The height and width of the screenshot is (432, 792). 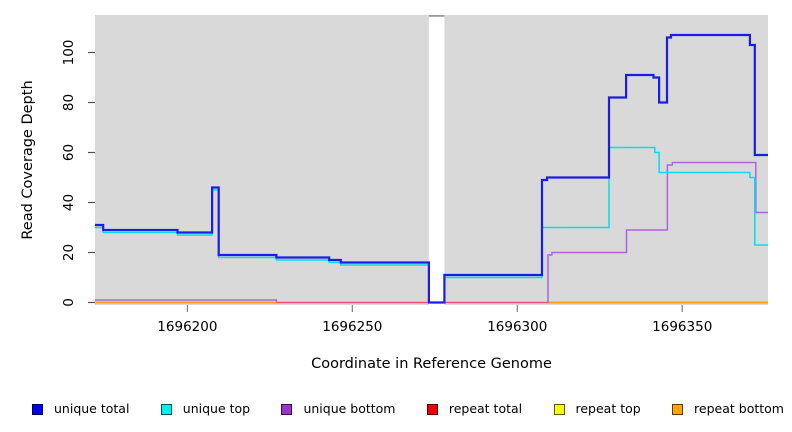 I want to click on legend-swatch-repeat-bottom, so click(x=678, y=409).